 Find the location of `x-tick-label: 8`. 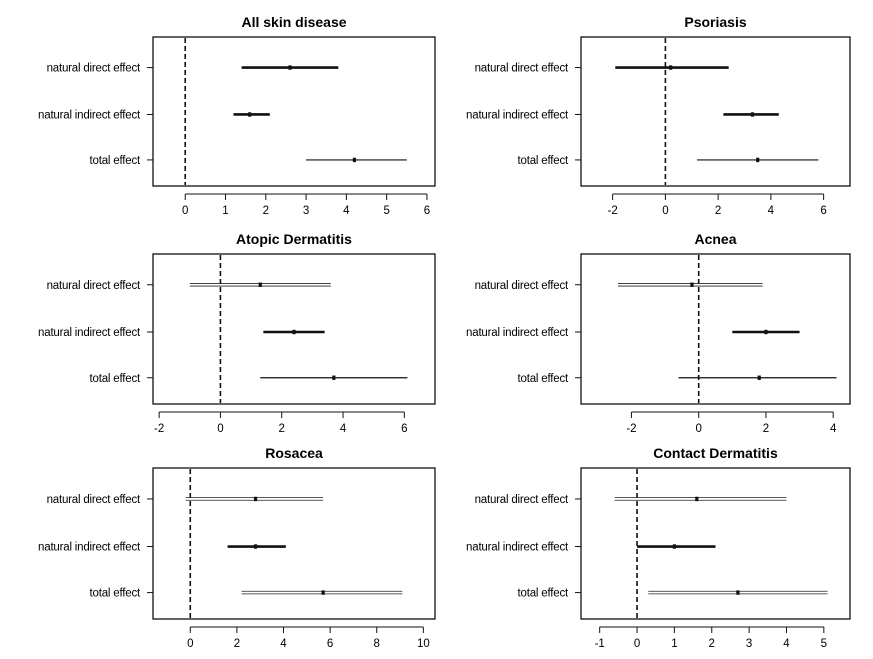

x-tick-label: 8 is located at coordinates (377, 644).